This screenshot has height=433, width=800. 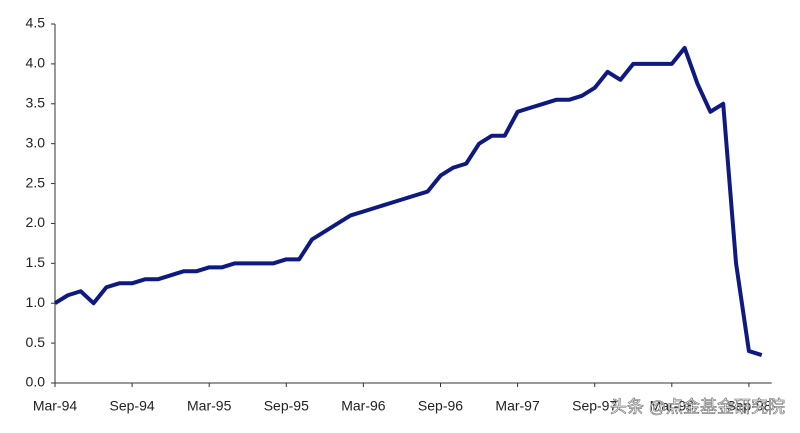 What do you see at coordinates (132, 406) in the screenshot?
I see `x-tick-label: Sep-94` at bounding box center [132, 406].